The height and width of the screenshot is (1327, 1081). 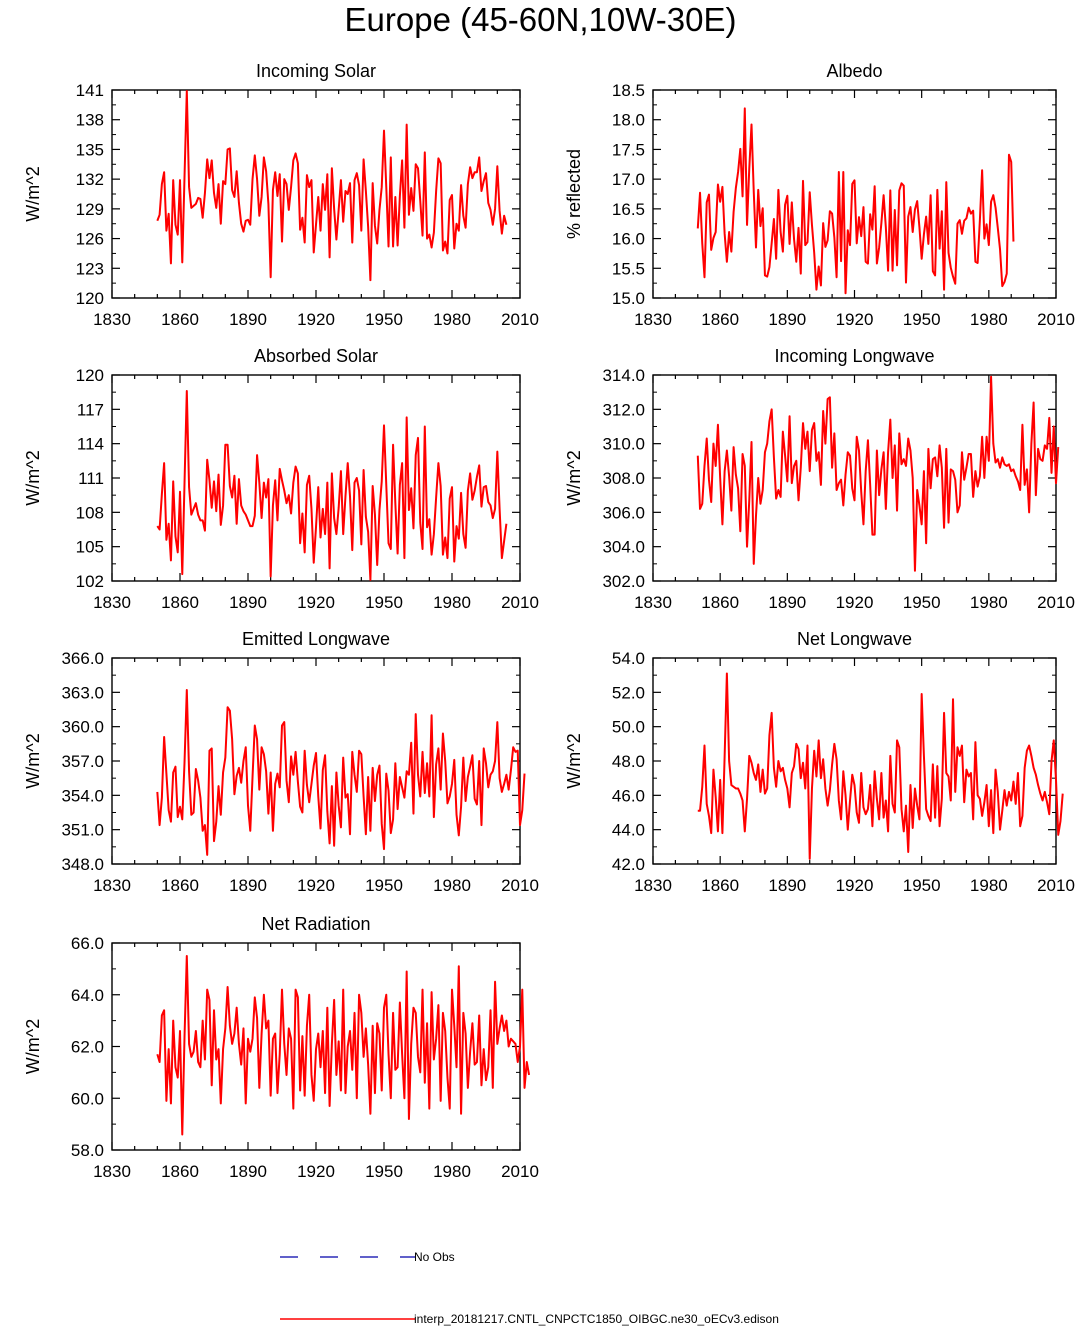 I want to click on panel-title: Incoming Longwave, so click(x=854, y=356).